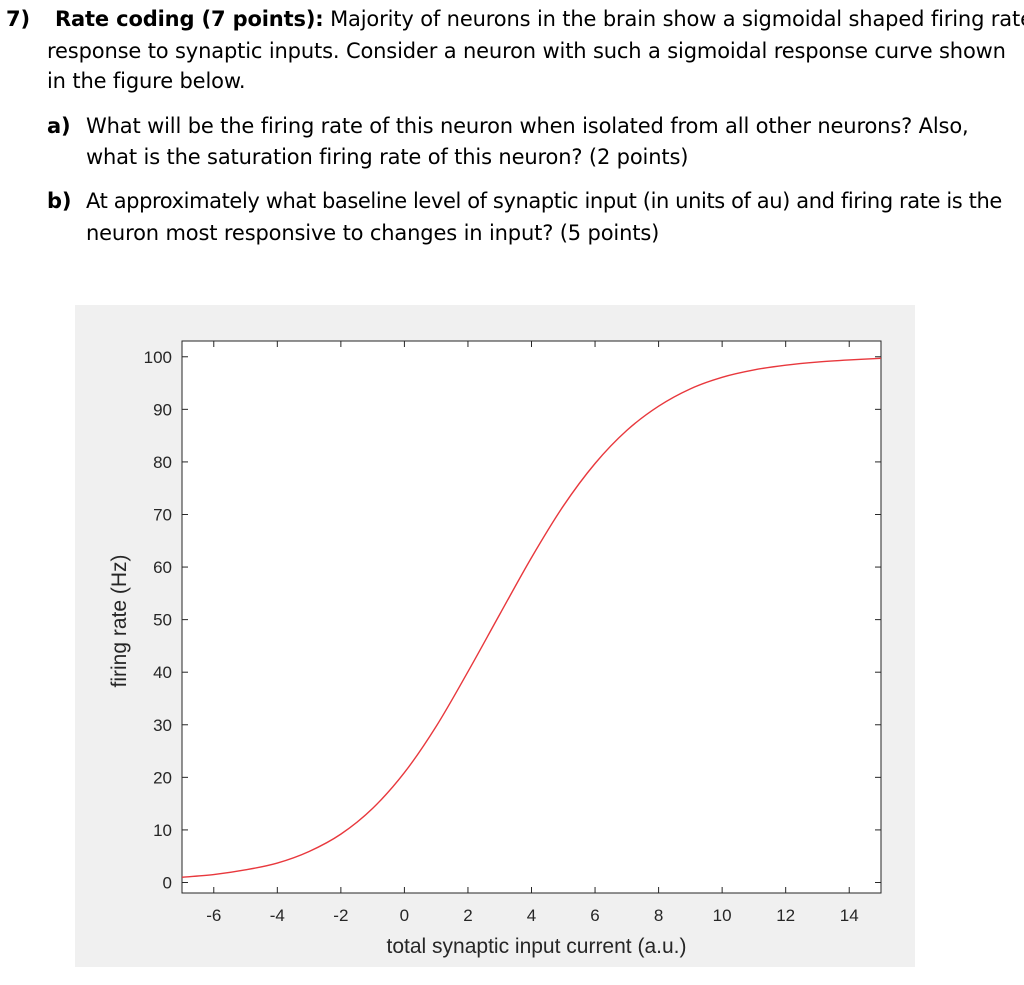 Image resolution: width=1024 pixels, height=985 pixels. What do you see at coordinates (467, 915) in the screenshot?
I see `x-tick-label: 2` at bounding box center [467, 915].